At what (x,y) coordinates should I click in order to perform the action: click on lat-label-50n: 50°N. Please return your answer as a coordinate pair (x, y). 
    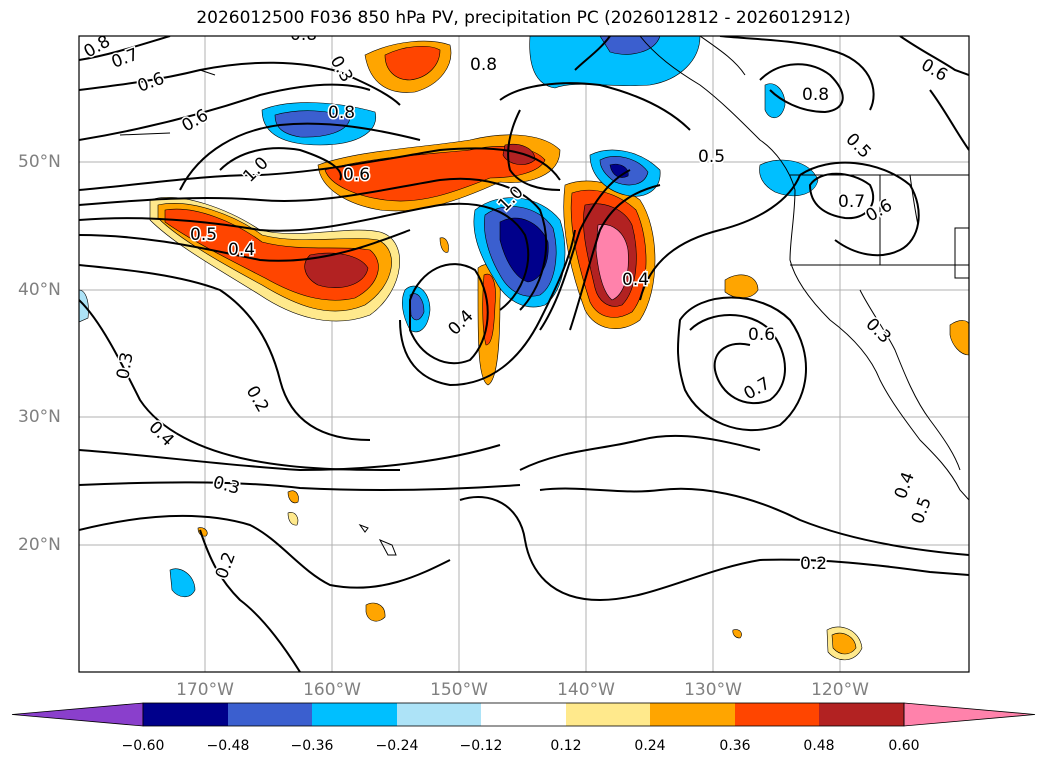
    Looking at the image, I should click on (39, 162).